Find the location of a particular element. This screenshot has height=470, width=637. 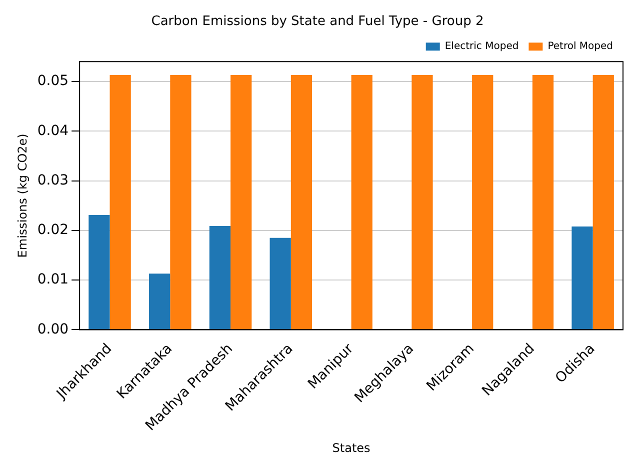

y-axis-title: Emissions (kg CO2e) is located at coordinates (22, 196).